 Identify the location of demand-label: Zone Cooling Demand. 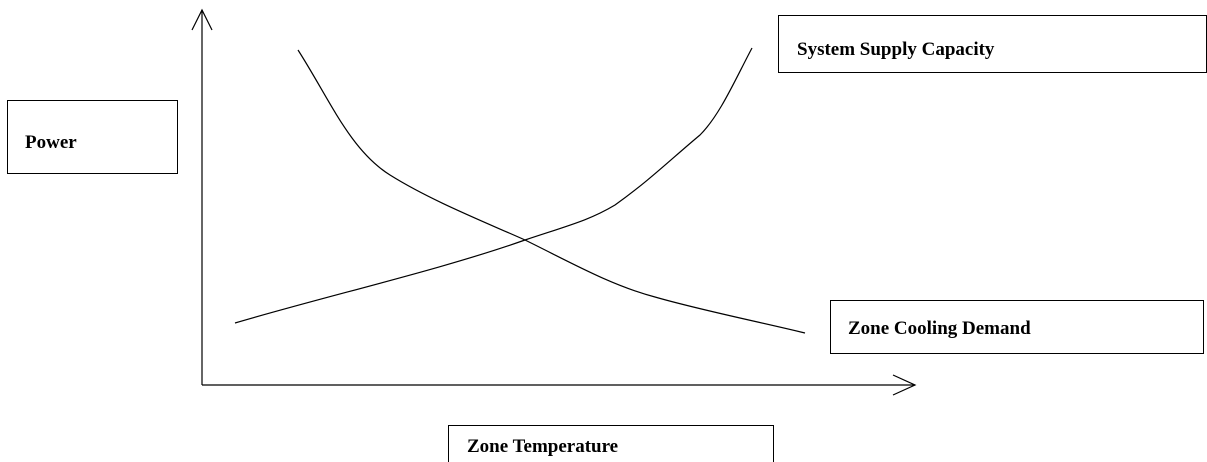
(939, 328).